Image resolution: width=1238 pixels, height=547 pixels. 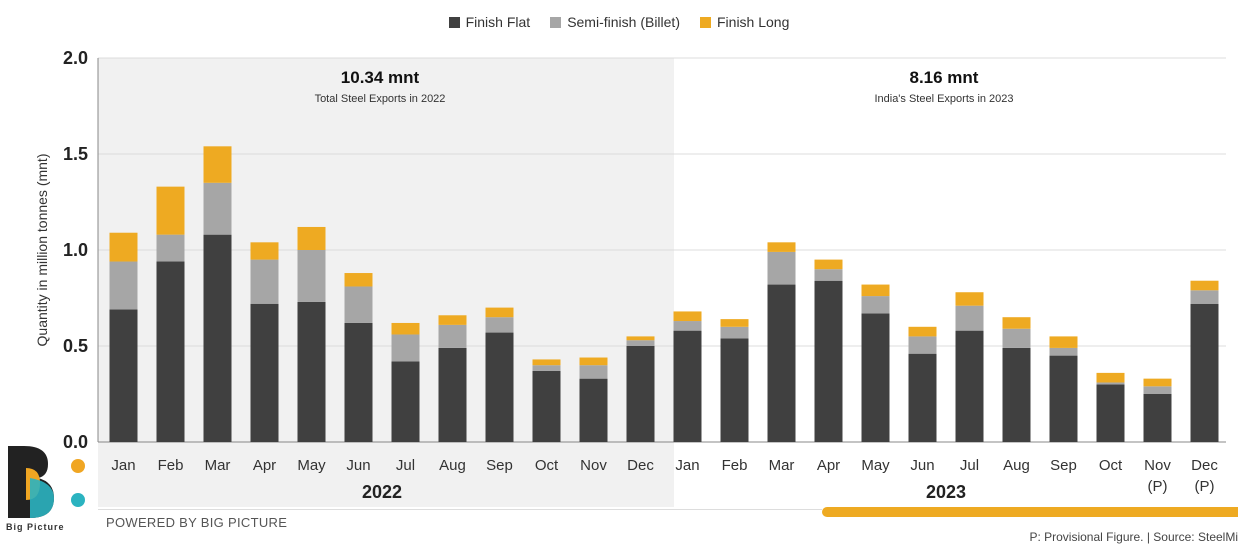 What do you see at coordinates (78, 466) in the screenshot?
I see `logo-dot-orange-icon` at bounding box center [78, 466].